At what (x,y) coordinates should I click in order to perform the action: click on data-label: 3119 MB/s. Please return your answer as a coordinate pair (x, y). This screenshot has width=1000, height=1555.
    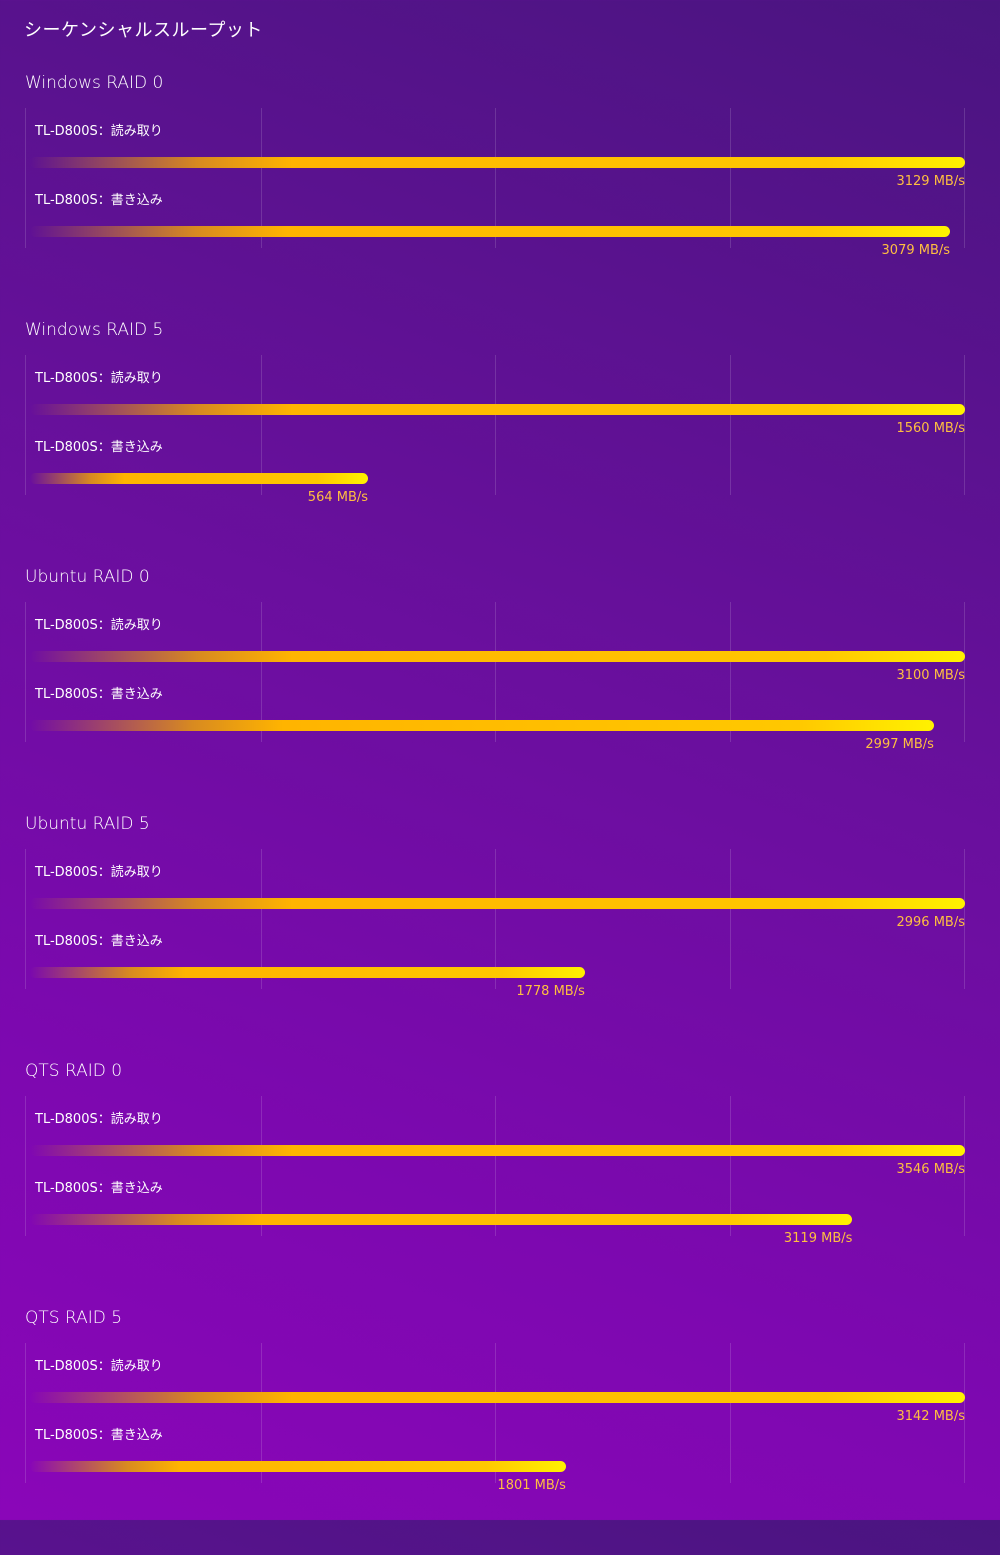
    Looking at the image, I should click on (818, 1238).